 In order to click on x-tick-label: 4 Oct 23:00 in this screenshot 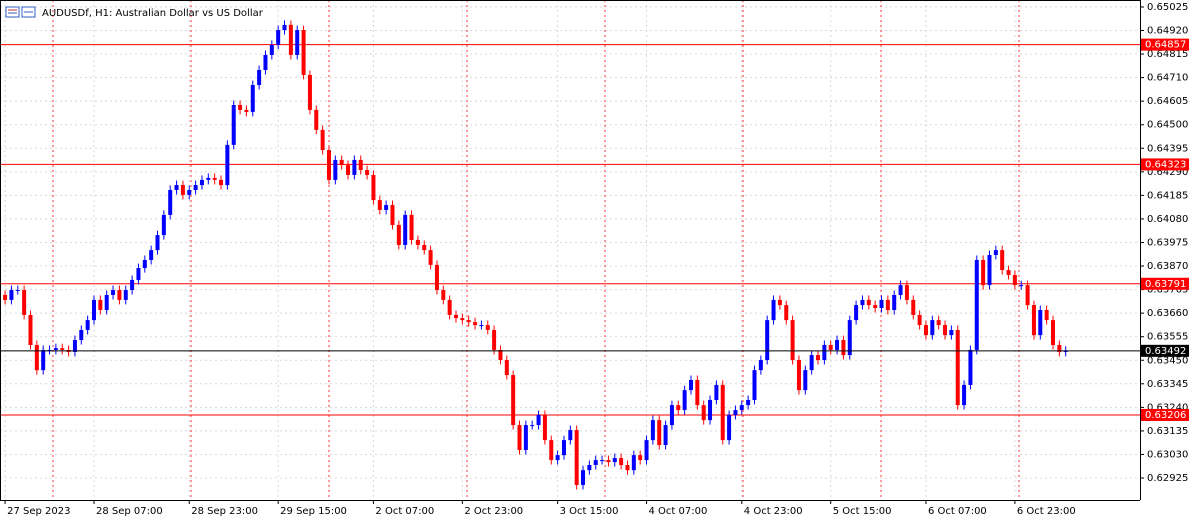, I will do `click(773, 511)`.